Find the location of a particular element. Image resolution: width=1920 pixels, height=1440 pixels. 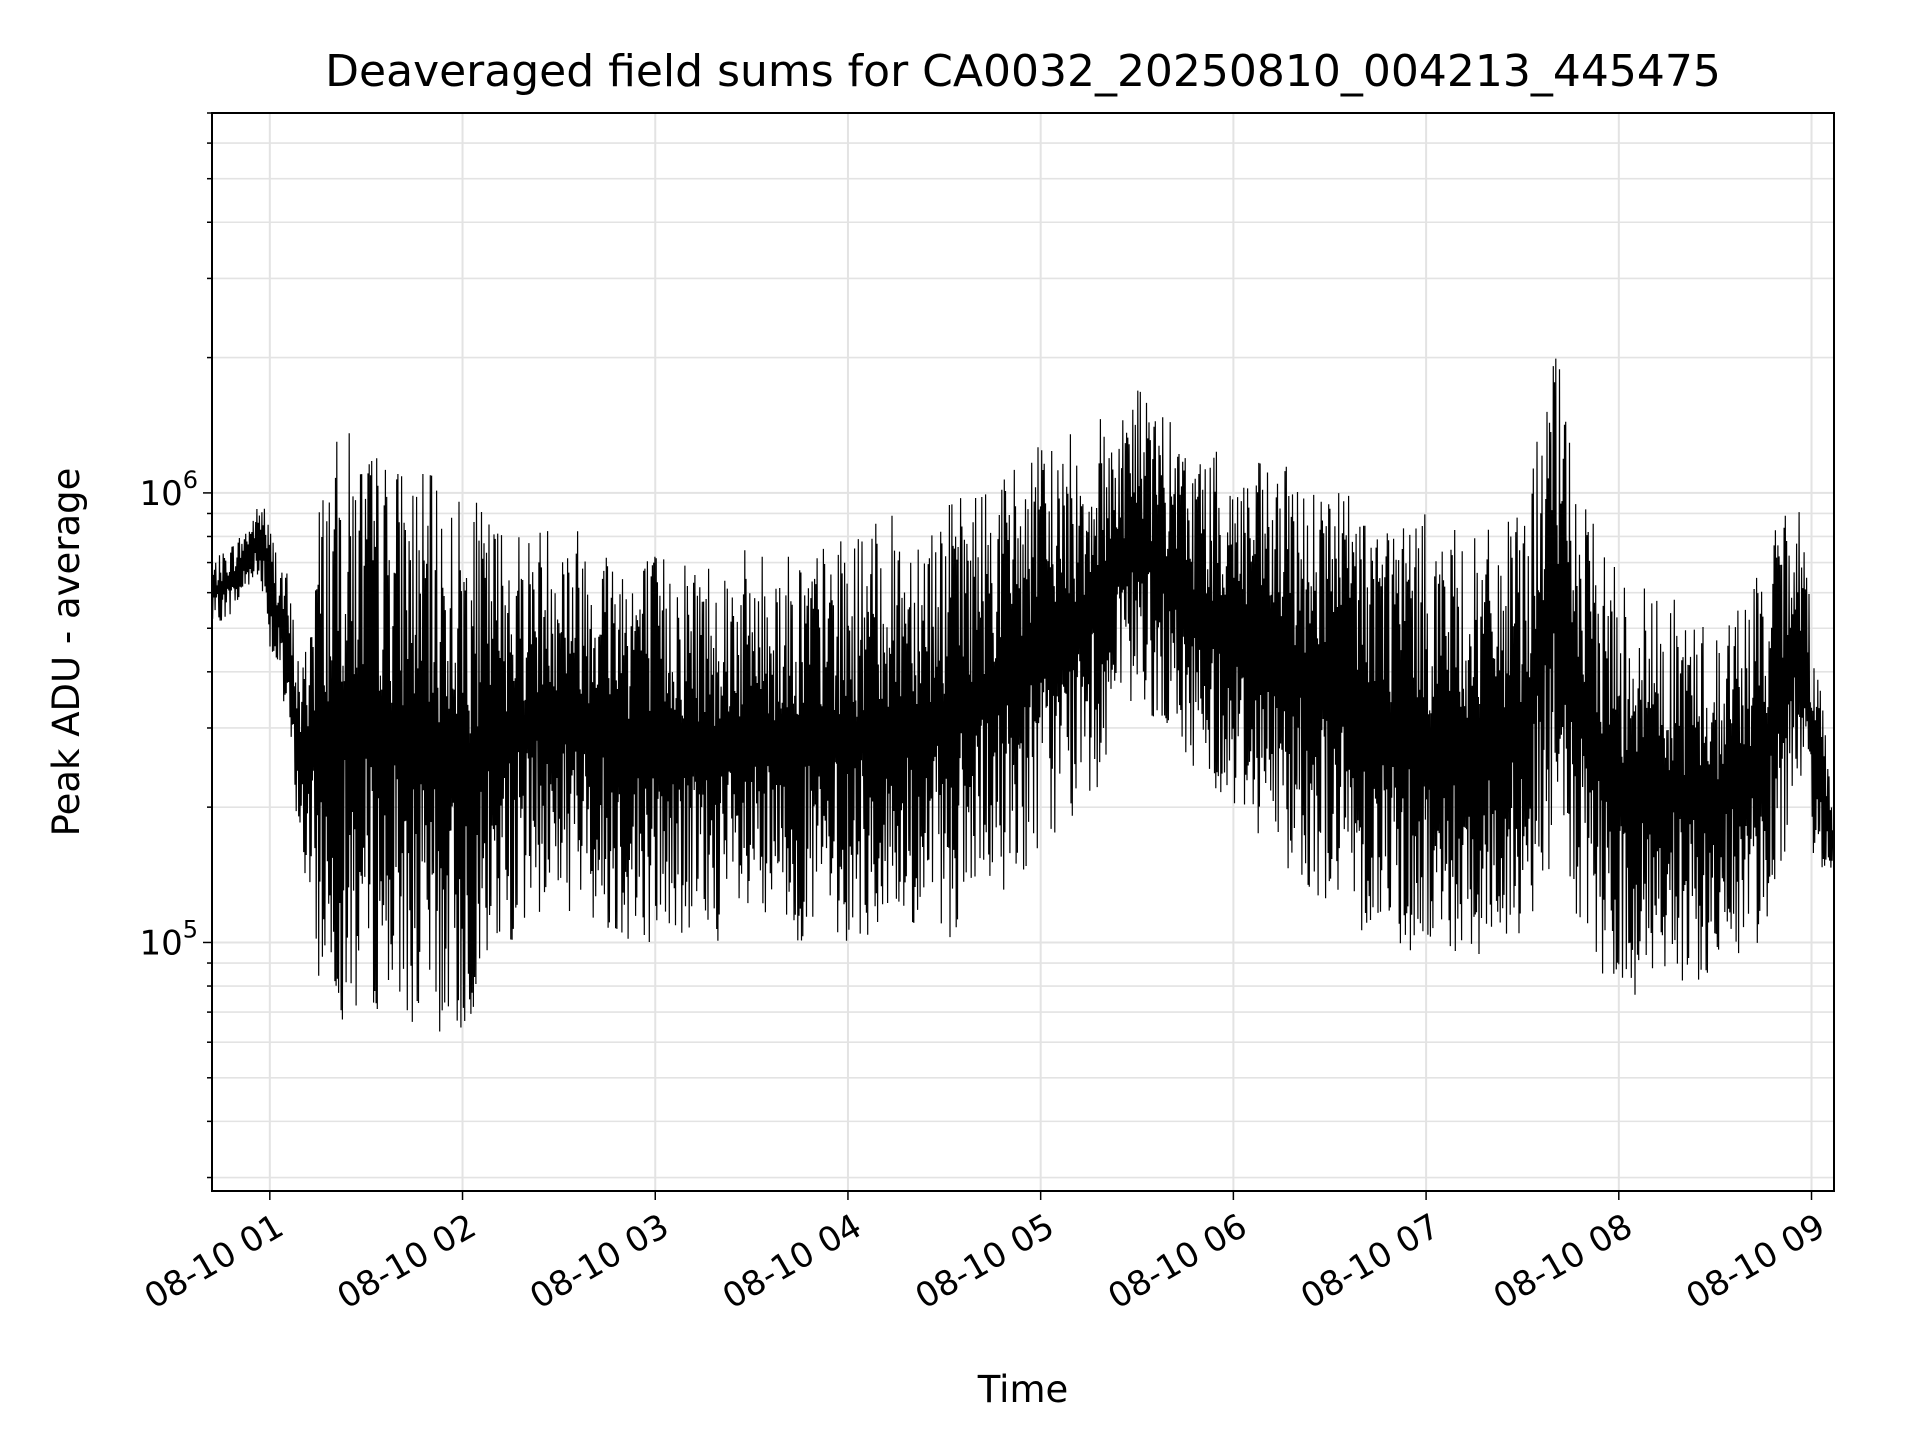

x-tick-label: 08-10 08 is located at coordinates (1563, 1261).